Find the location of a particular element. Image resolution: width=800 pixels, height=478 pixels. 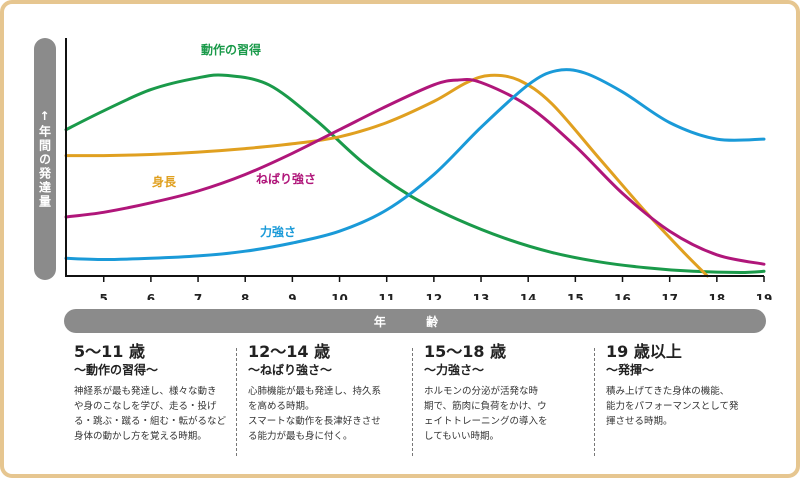

y-axis-label-text: ↑年間の発達量 is located at coordinates (44, 159).